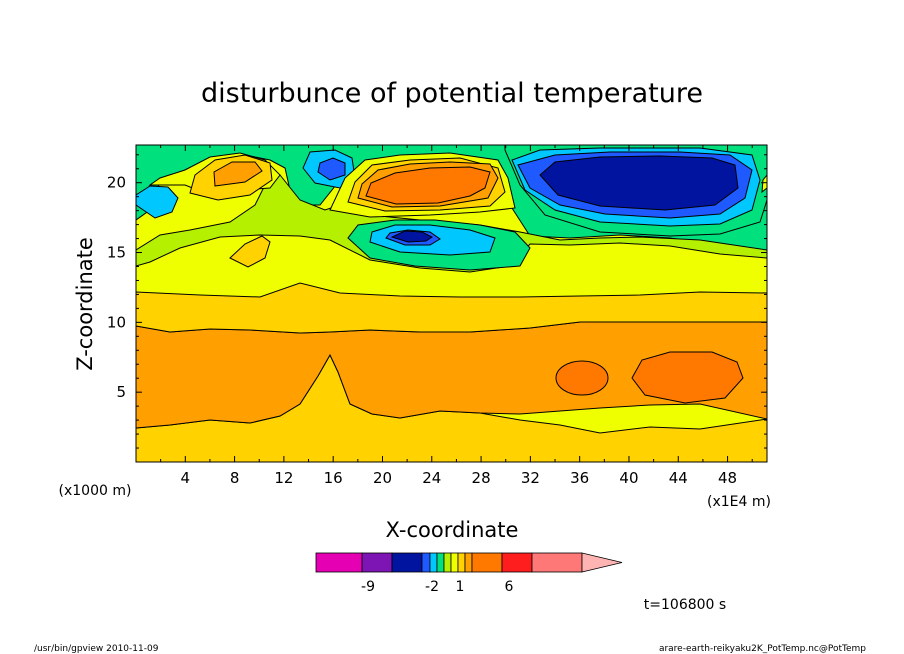 This screenshot has height=654, width=904. What do you see at coordinates (238, 174) in the screenshot?
I see `blob-left-darkorange` at bounding box center [238, 174].